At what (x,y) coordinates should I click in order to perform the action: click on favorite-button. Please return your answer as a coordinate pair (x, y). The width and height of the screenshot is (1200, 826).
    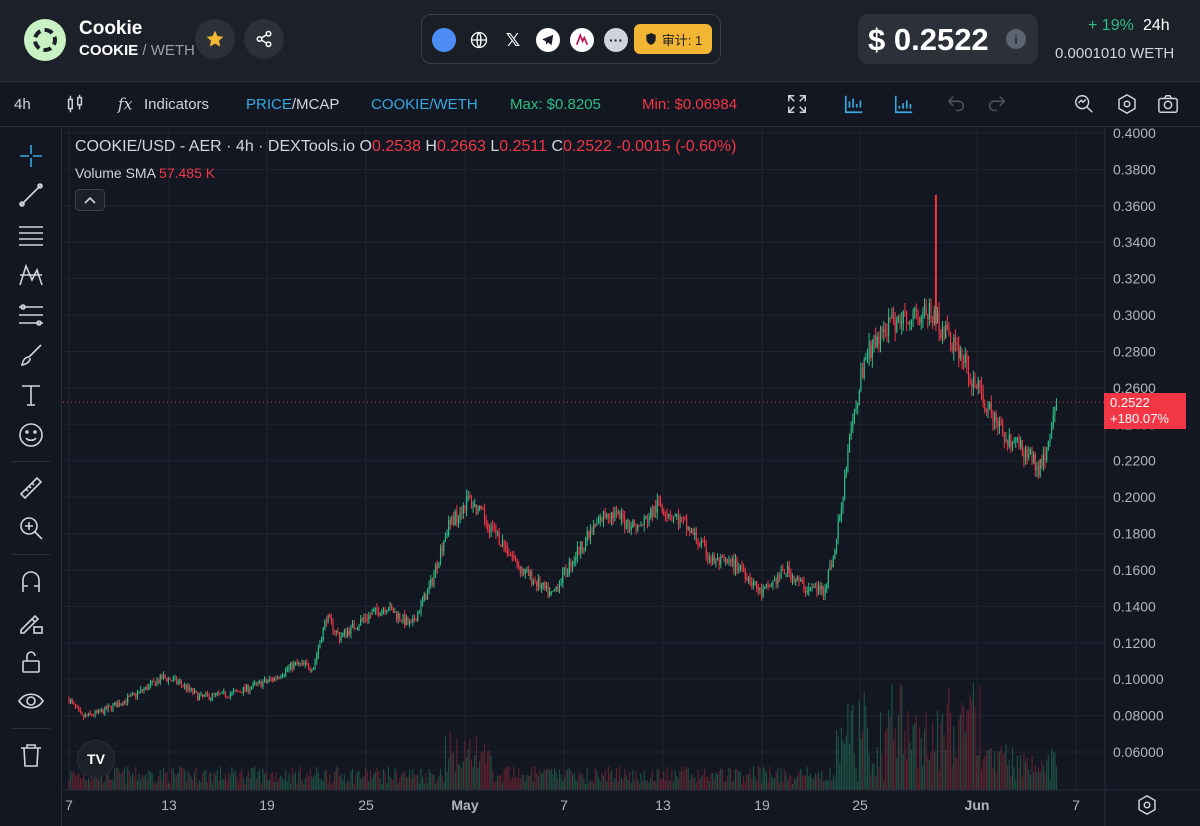
    Looking at the image, I should click on (215, 39).